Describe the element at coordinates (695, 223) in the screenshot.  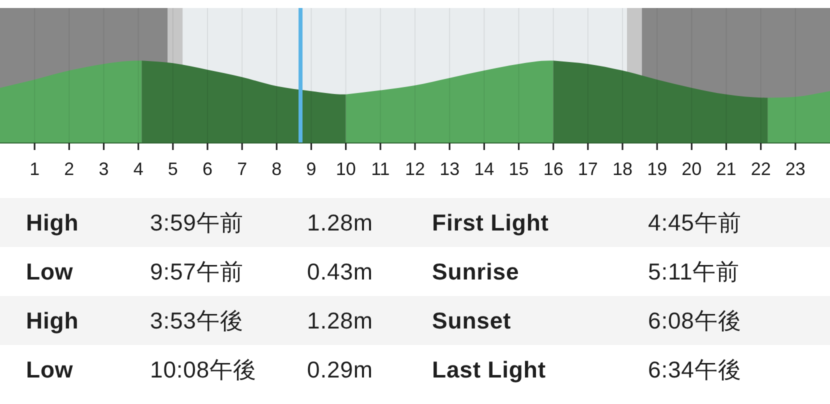
I see `annotation: 4:45午前` at that location.